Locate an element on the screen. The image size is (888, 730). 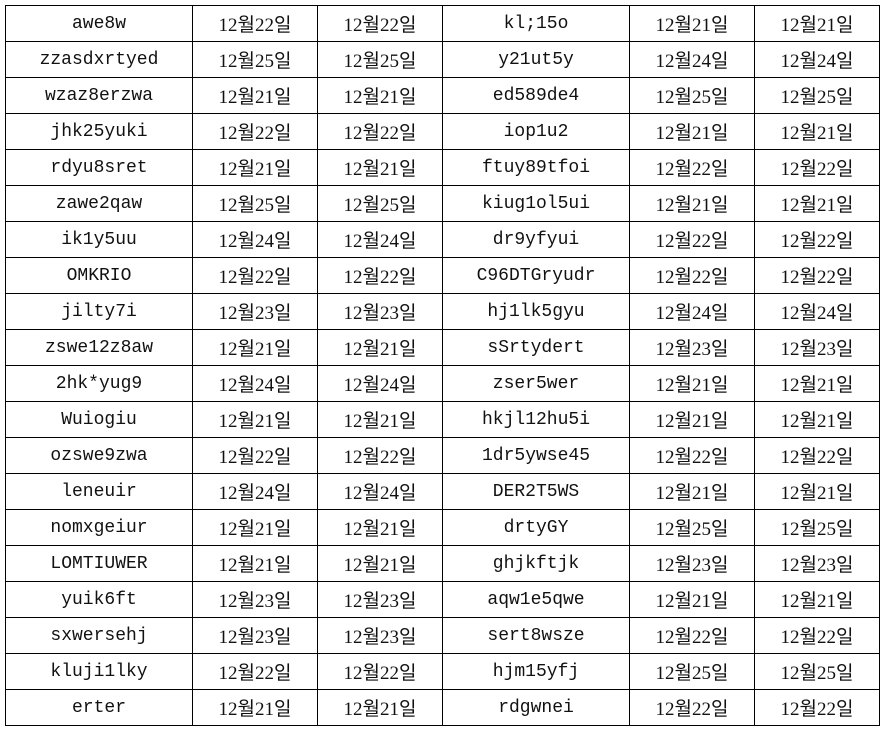
id-cell: ed589de4 is located at coordinates (536, 95).